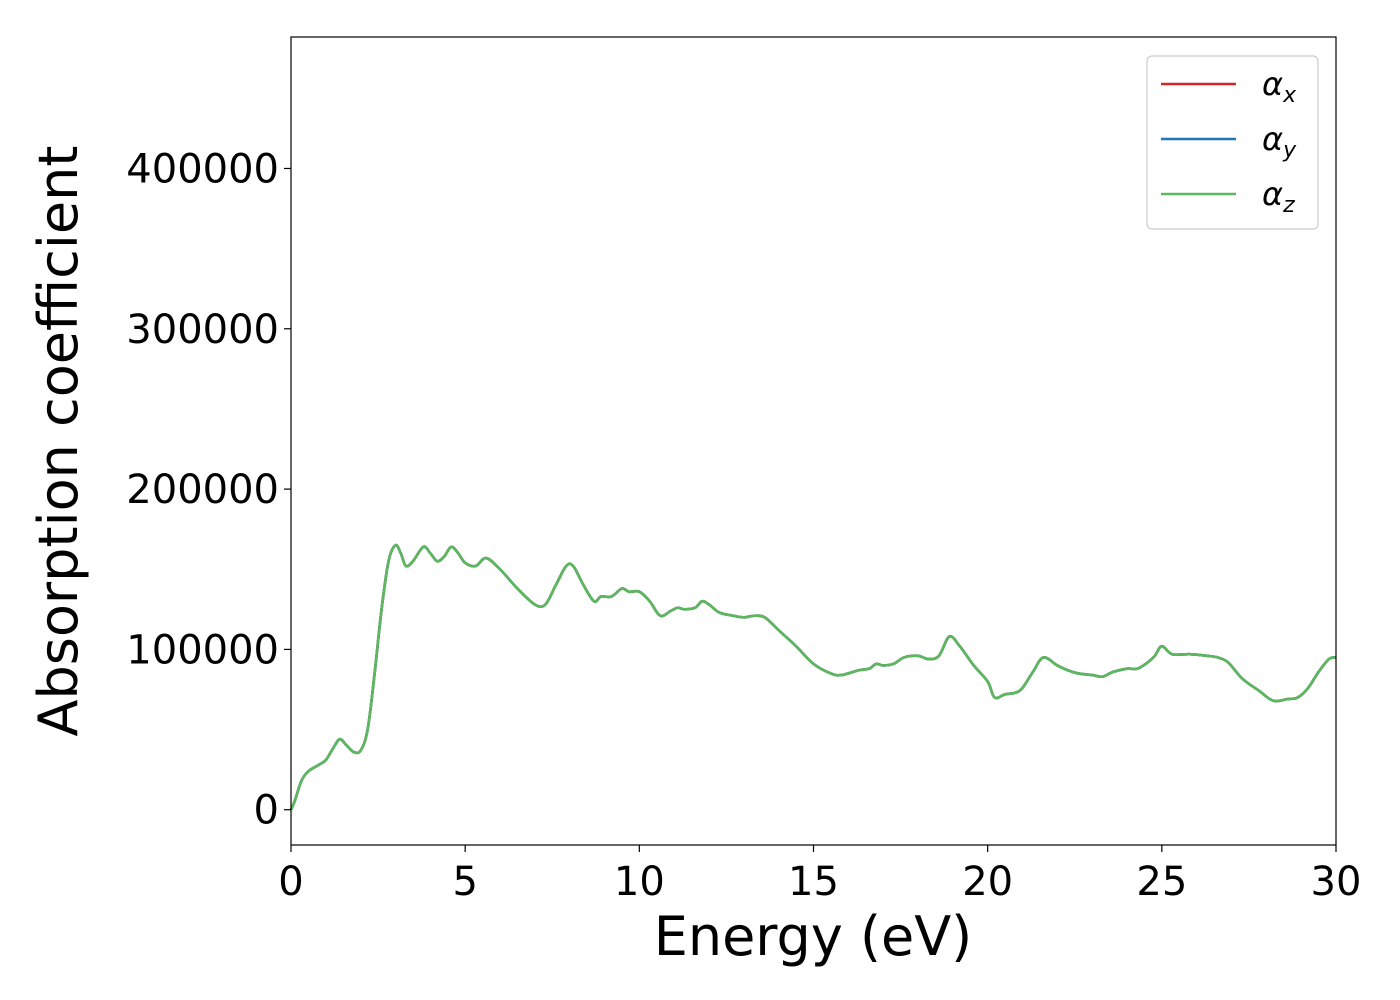 This screenshot has height=1000, width=1400. I want to click on y-tick-label-3: 300000, so click(202, 330).